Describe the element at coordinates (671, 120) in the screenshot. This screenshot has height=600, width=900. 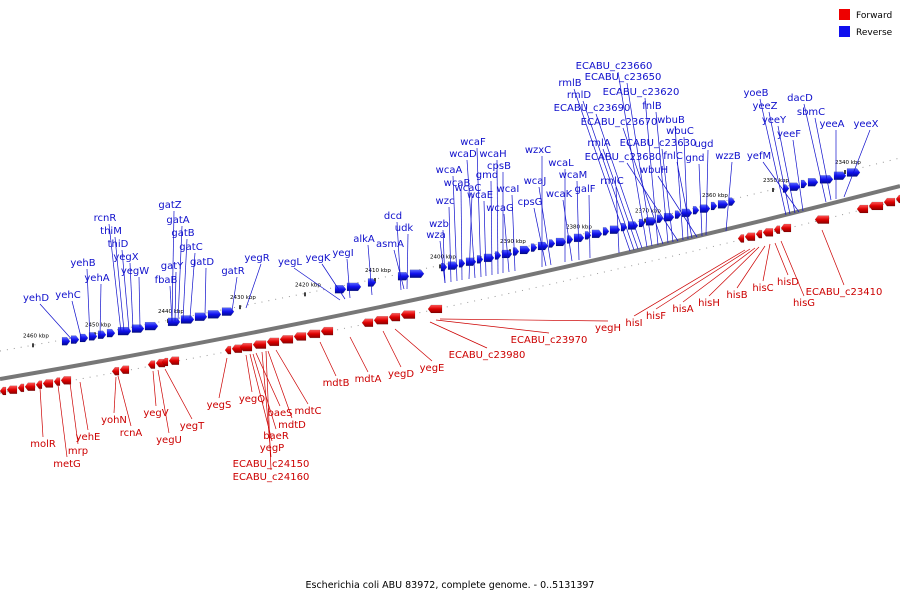
I see `reverse-gene-label: wbuB` at that location.